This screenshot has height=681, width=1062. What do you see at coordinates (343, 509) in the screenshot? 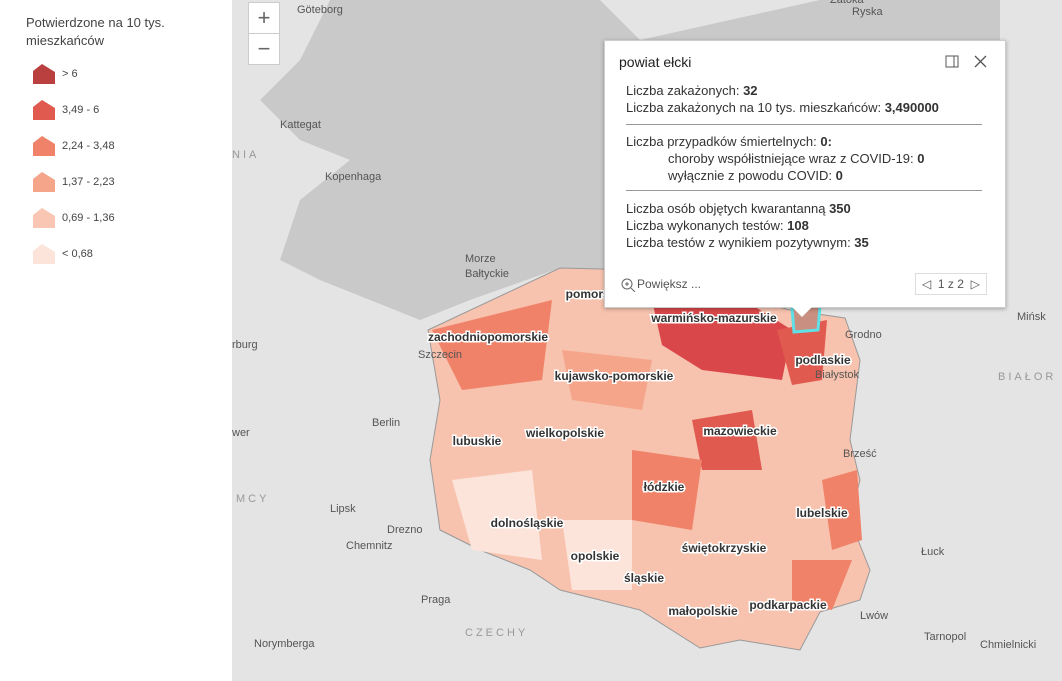
I see `place-label: Lipsk` at bounding box center [343, 509].